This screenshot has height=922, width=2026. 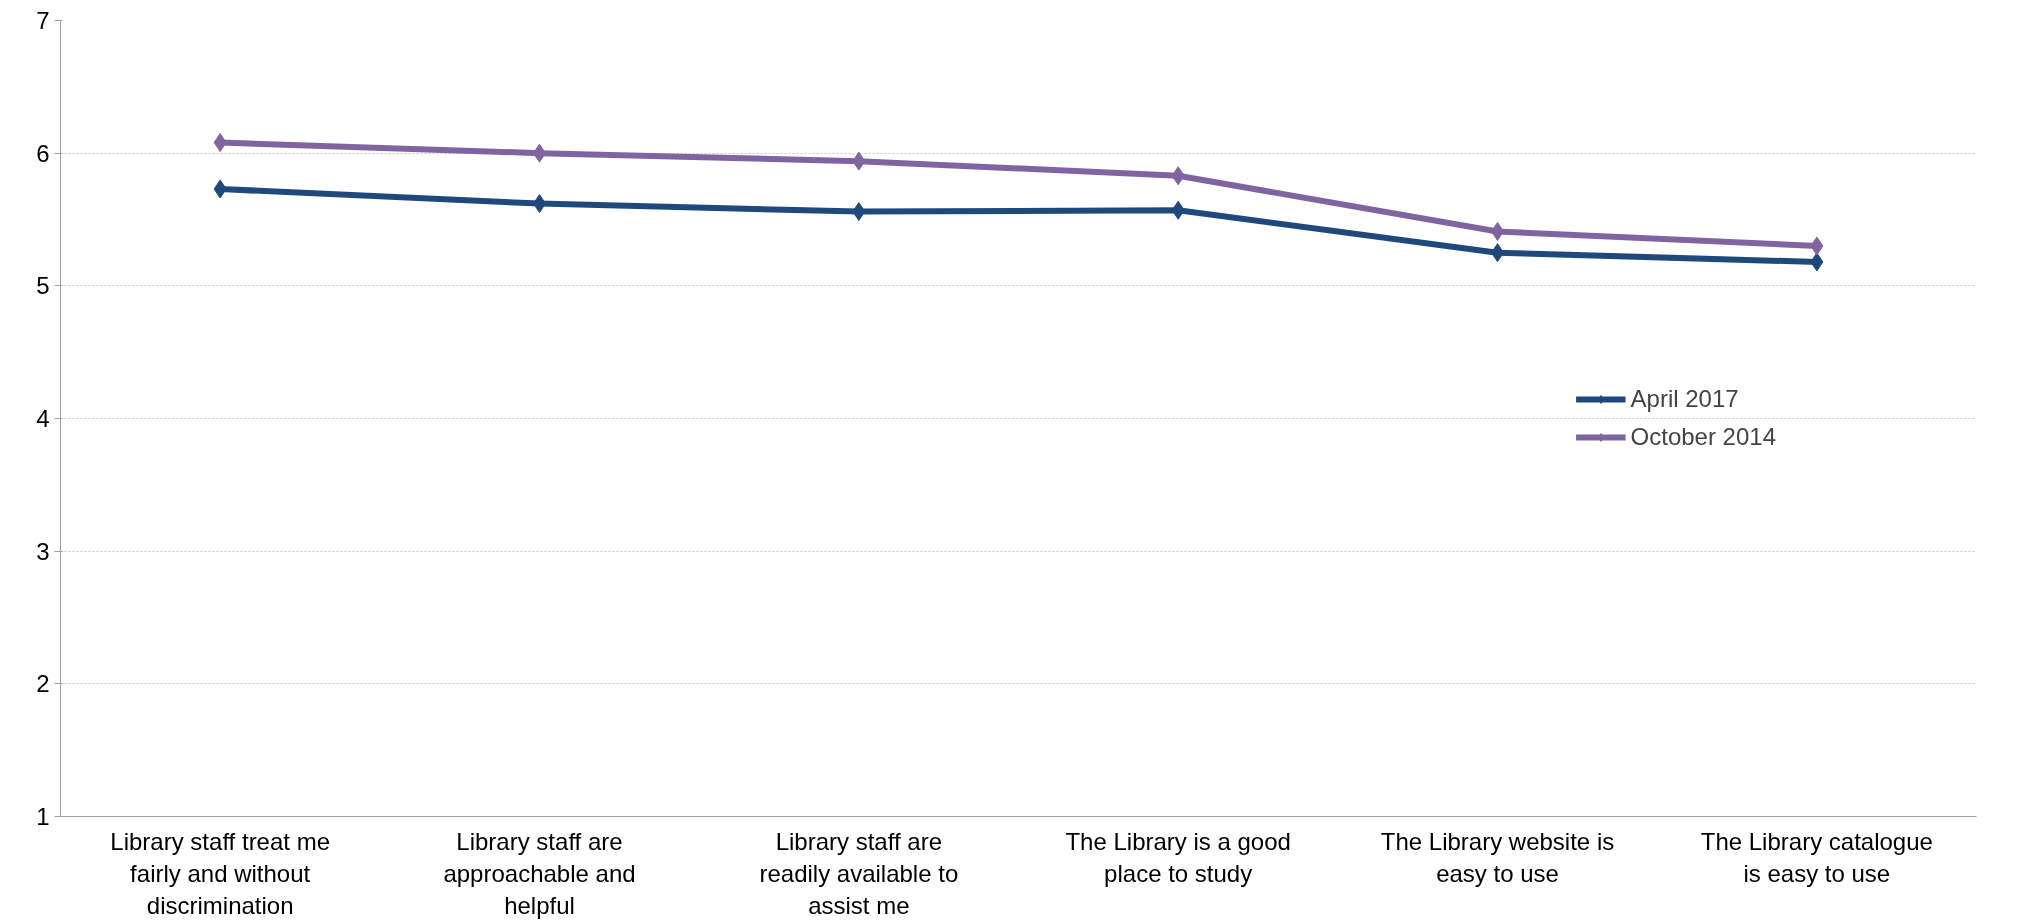 I want to click on x-tick-label: Library staff are readily available to assist me, so click(x=859, y=873).